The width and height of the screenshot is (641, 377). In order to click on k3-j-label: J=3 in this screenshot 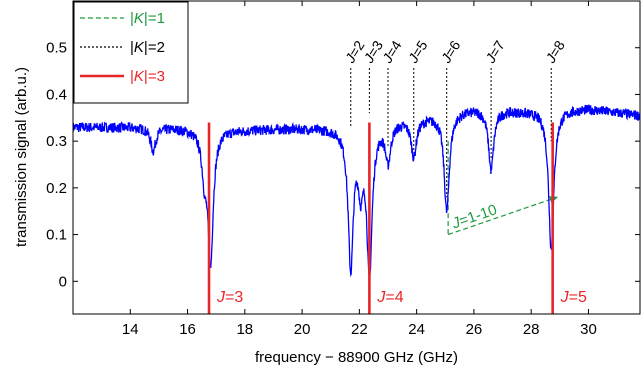, I will do `click(229, 297)`.